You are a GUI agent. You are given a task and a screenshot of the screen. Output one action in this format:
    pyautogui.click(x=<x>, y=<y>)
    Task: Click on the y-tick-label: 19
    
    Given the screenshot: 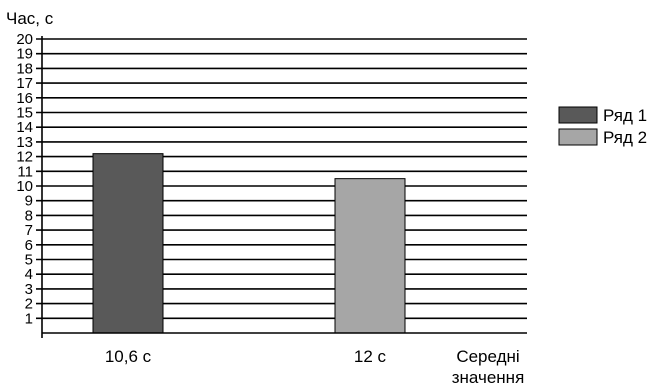 What is the action you would take?
    pyautogui.click(x=24, y=54)
    